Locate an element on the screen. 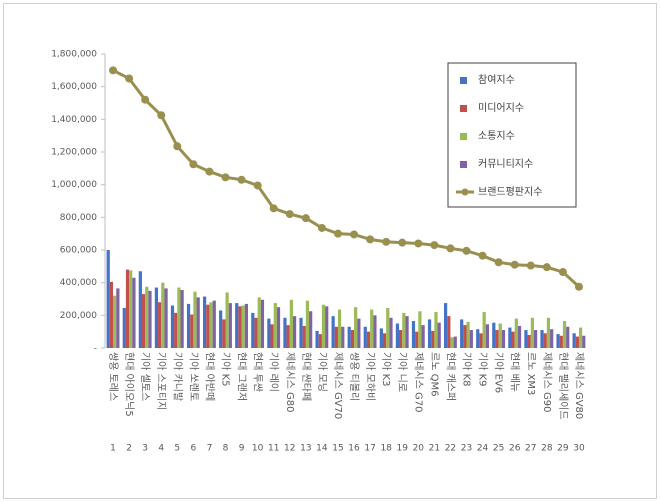 The width and height of the screenshot is (660, 502). rank-label: 13 is located at coordinates (305, 449).